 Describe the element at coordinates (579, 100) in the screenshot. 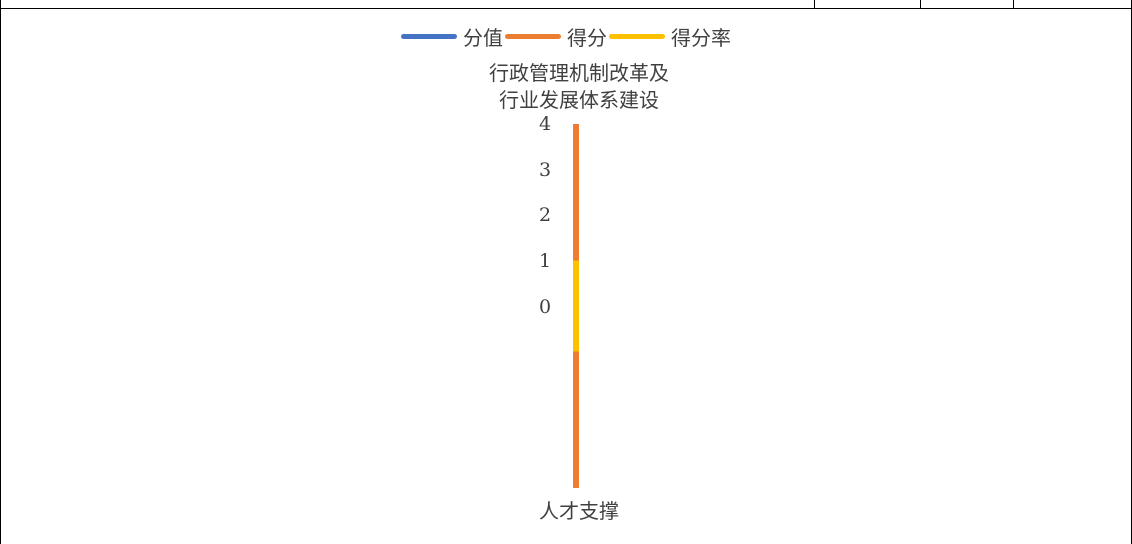

I see `category-label-line: 行业发展体系建设` at that location.